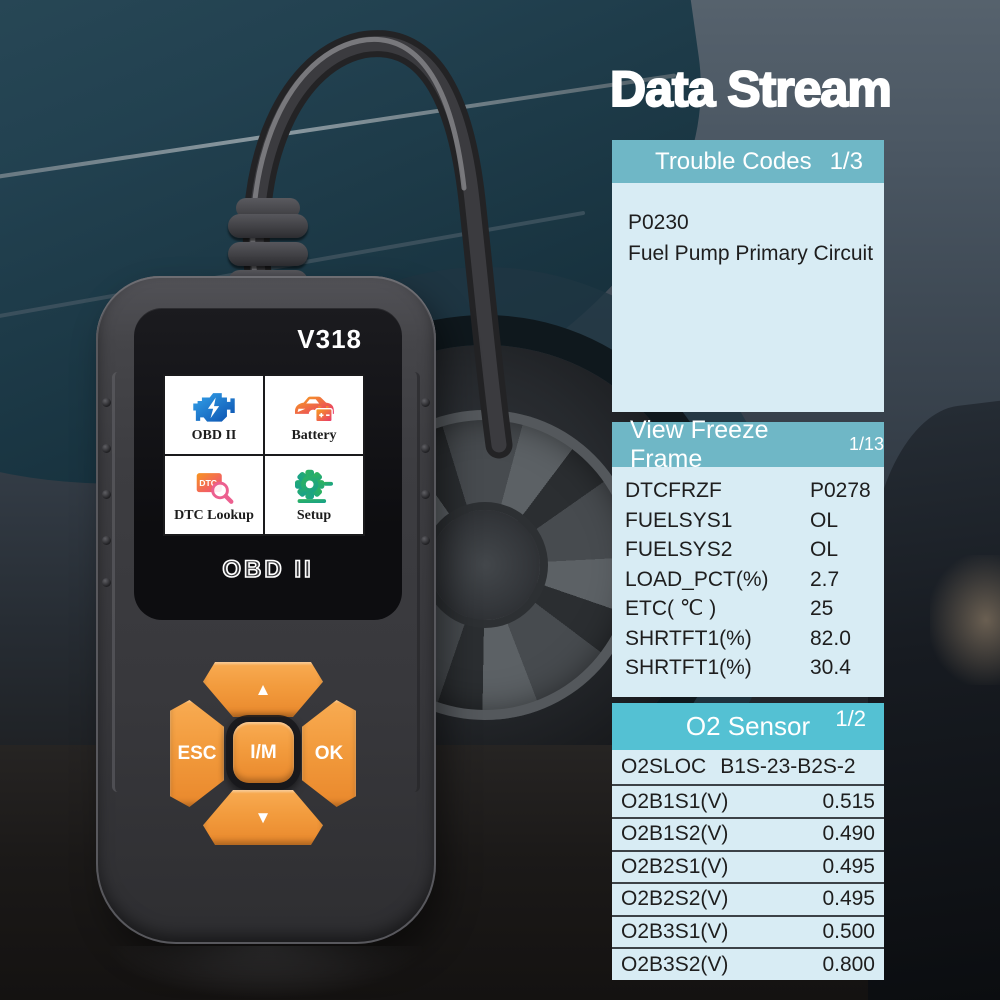 The image size is (1000, 1000). I want to click on device-keypad: ▲ ESC I/M OK ▼, so click(265, 752).